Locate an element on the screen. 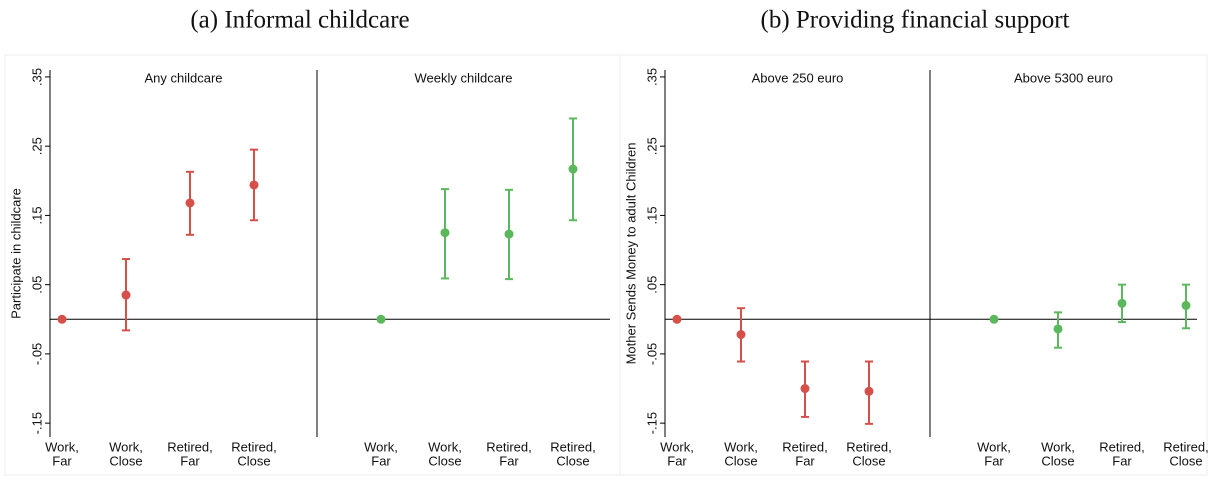 The image size is (1222, 480). y-axis-label: Participate in childcare is located at coordinates (15, 253).